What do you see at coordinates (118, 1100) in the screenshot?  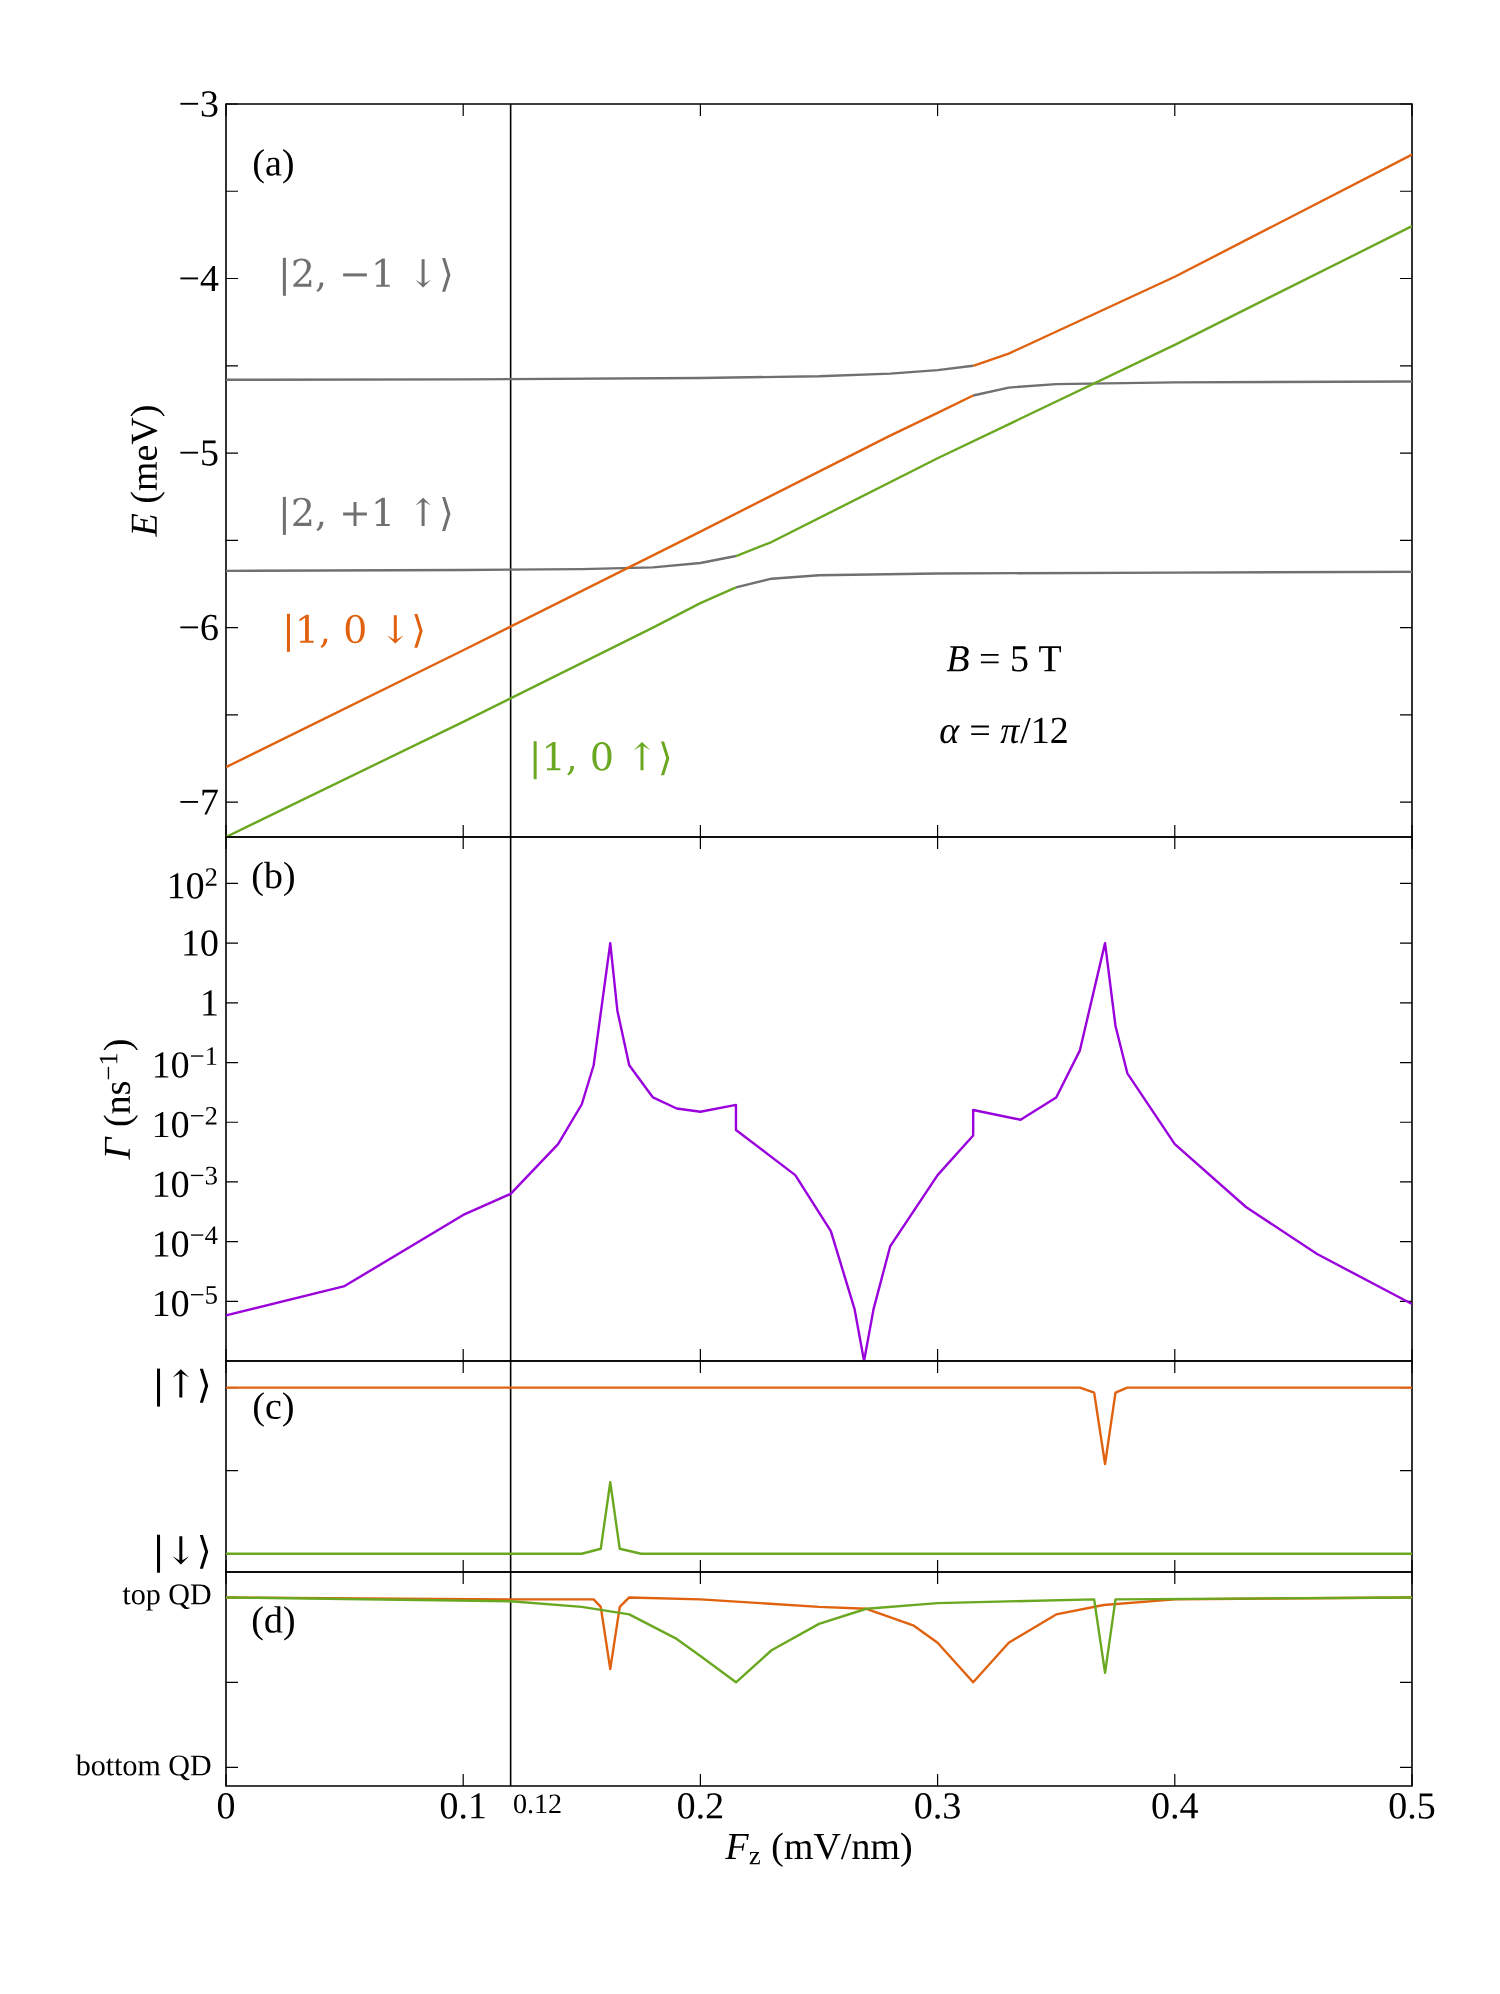 I see `y-axis-title: Γ (ns$^{−1}$)` at bounding box center [118, 1100].